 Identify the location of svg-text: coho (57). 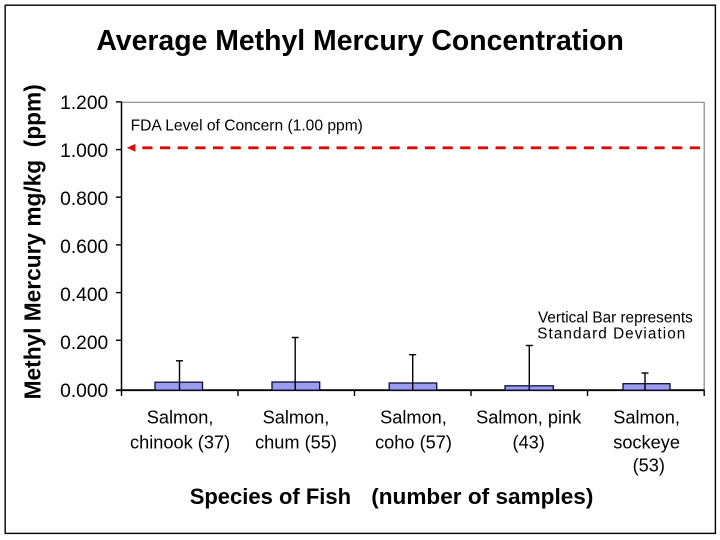
(413, 442).